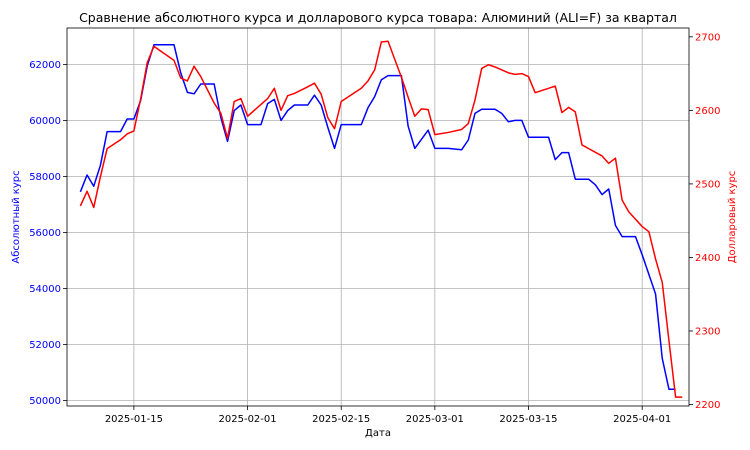 This screenshot has width=750, height=450. Describe the element at coordinates (707, 258) in the screenshot. I see `right-y-tick-label: 2400` at that location.